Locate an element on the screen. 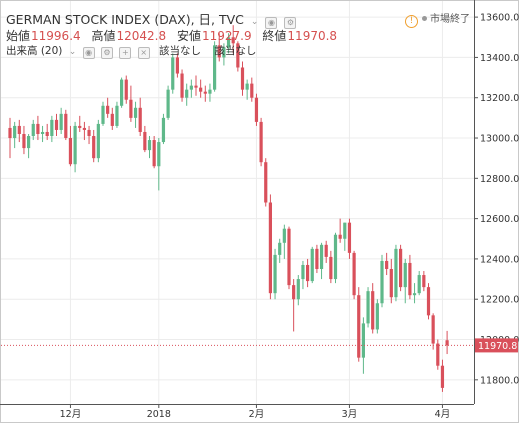 The height and width of the screenshot is (424, 520). volume-label: 出来高 (20) is located at coordinates (34, 51).